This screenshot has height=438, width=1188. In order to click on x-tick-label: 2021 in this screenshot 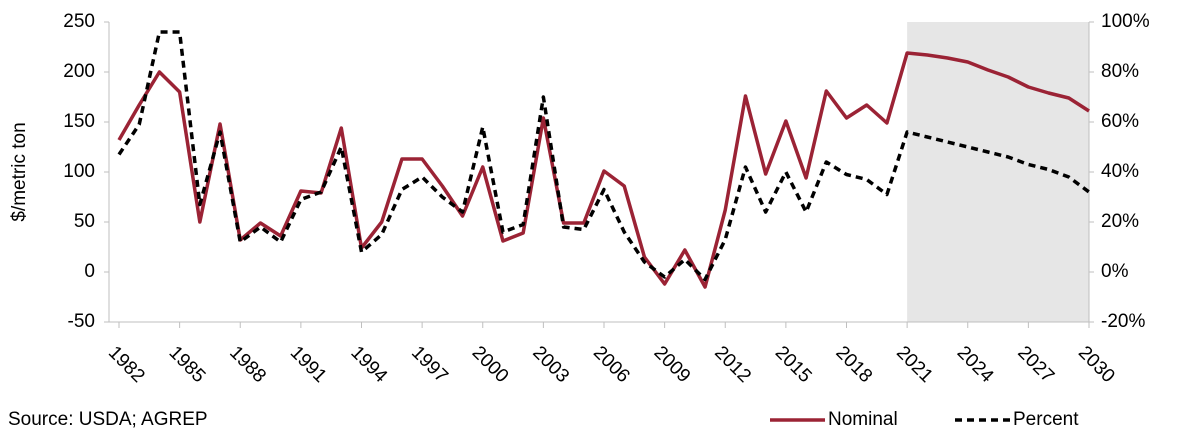, I will do `click(914, 364)`.